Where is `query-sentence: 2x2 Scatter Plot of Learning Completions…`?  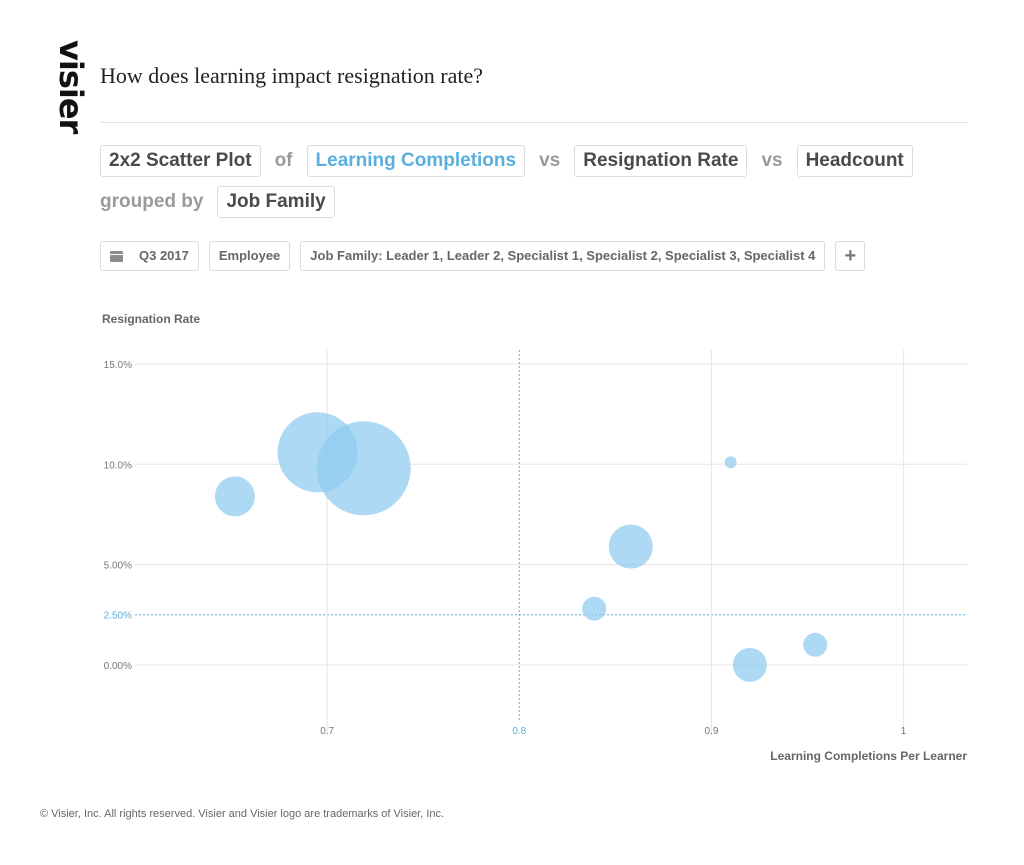 query-sentence: 2x2 Scatter Plot of Learning Completions… is located at coordinates (506, 161).